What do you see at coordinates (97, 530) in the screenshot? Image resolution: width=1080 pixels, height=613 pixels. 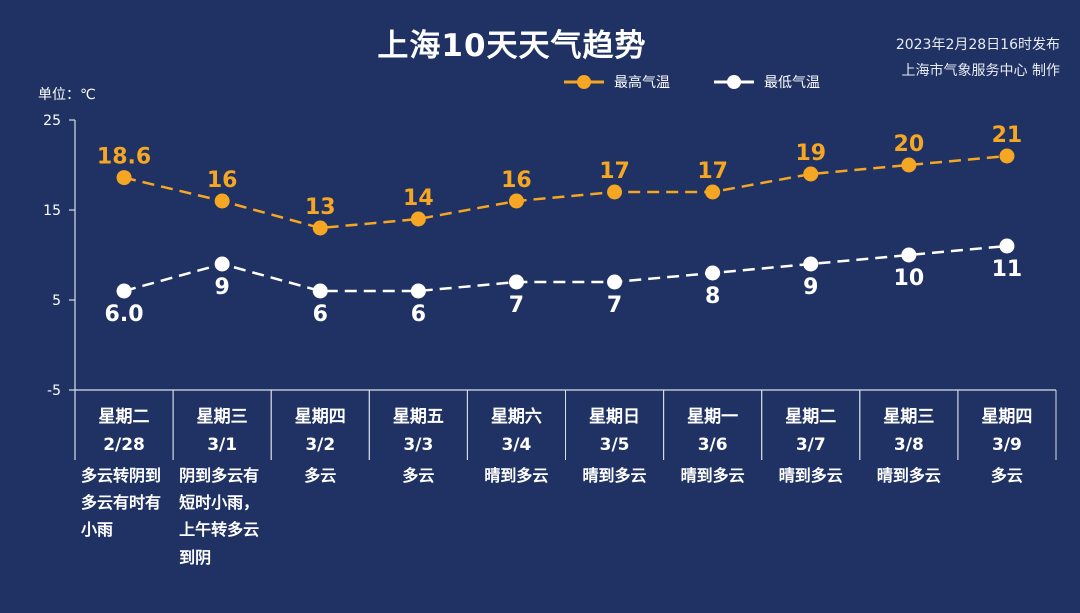 I see `weather-description-line: 小雨` at bounding box center [97, 530].